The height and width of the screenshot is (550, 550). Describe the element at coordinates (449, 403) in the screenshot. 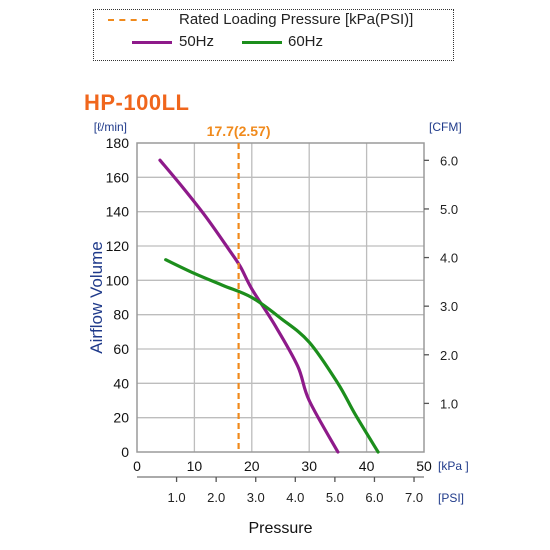

I see `y2-tick-label: 1.0` at that location.